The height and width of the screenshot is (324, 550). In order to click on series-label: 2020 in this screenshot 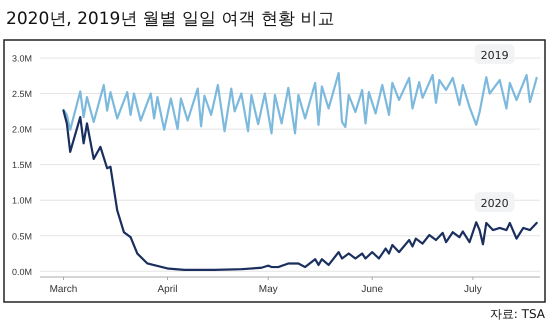, I will do `click(494, 203)`.